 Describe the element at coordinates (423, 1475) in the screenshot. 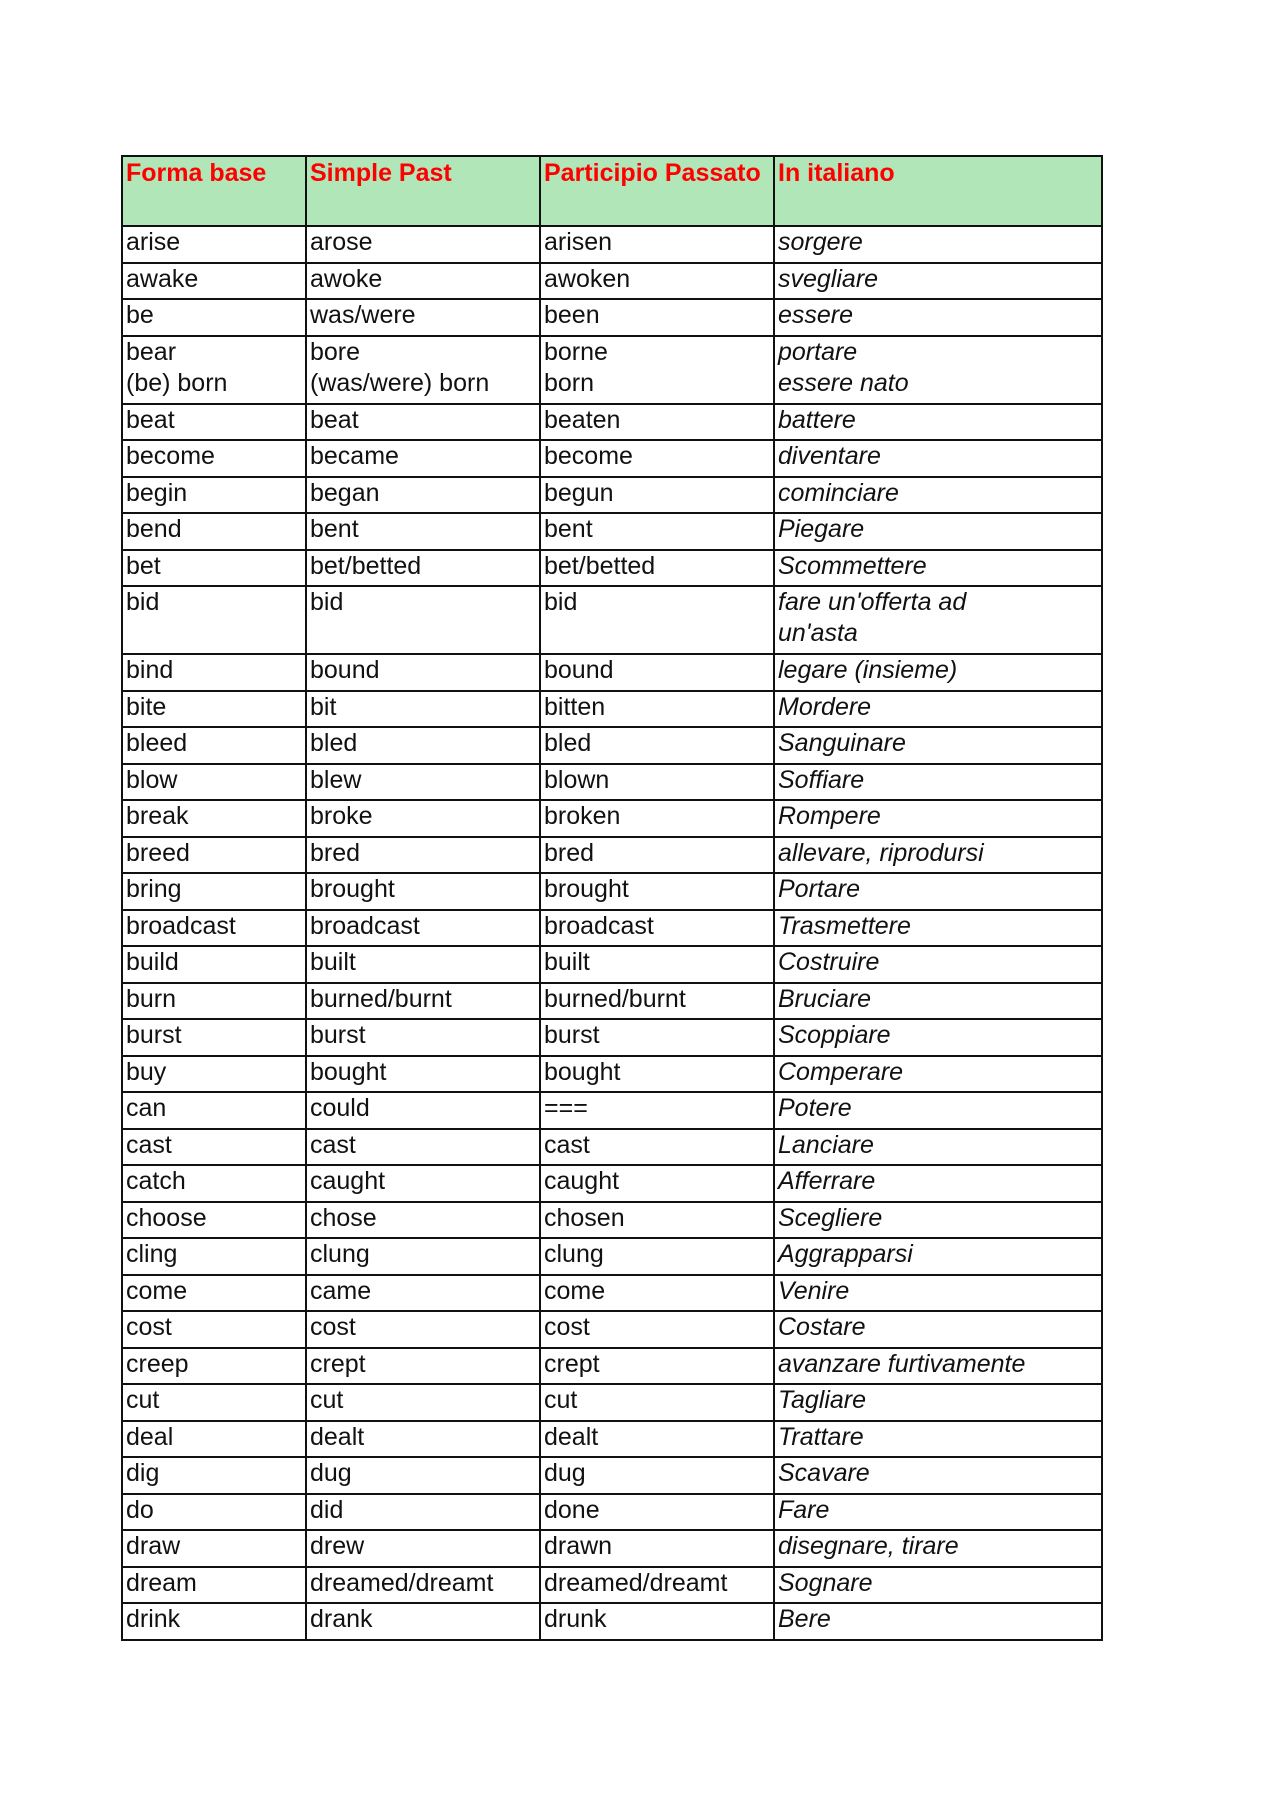

I see `simple-past-cell: dug` at that location.